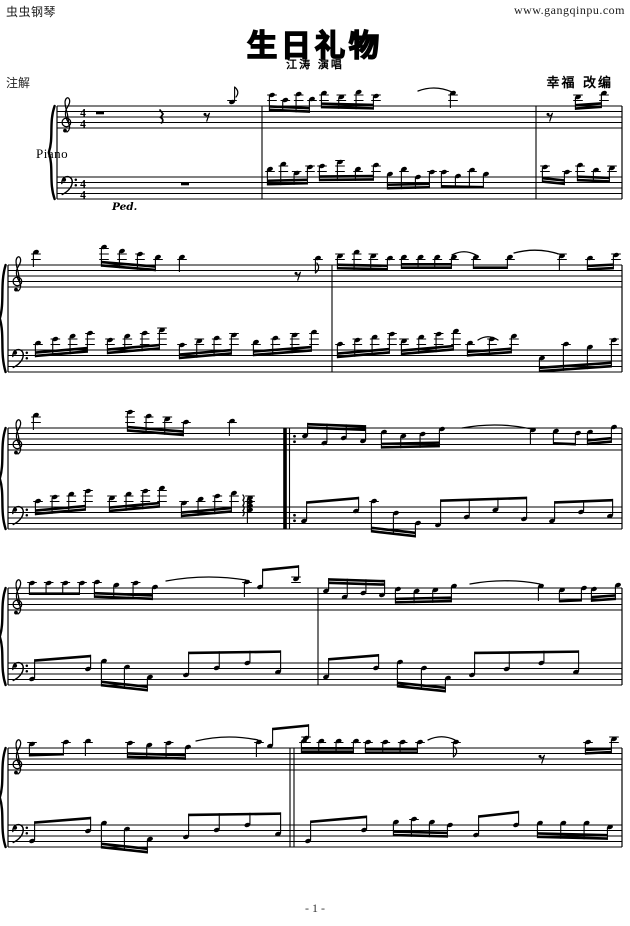 This screenshot has height=926, width=630. Describe the element at coordinates (579, 83) in the screenshot. I see `arranger-credit: 幸福 改编` at that location.